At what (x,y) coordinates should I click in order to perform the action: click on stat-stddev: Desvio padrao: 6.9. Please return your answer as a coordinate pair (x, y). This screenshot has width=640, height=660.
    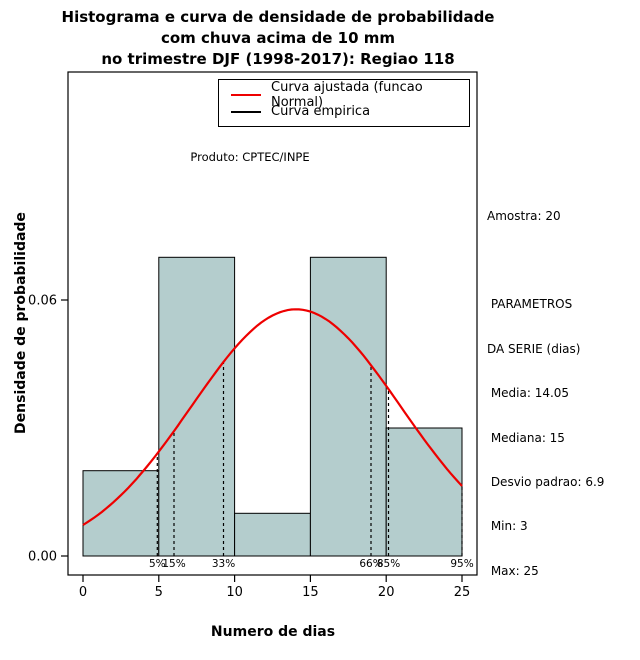
    Looking at the image, I should click on (546, 481).